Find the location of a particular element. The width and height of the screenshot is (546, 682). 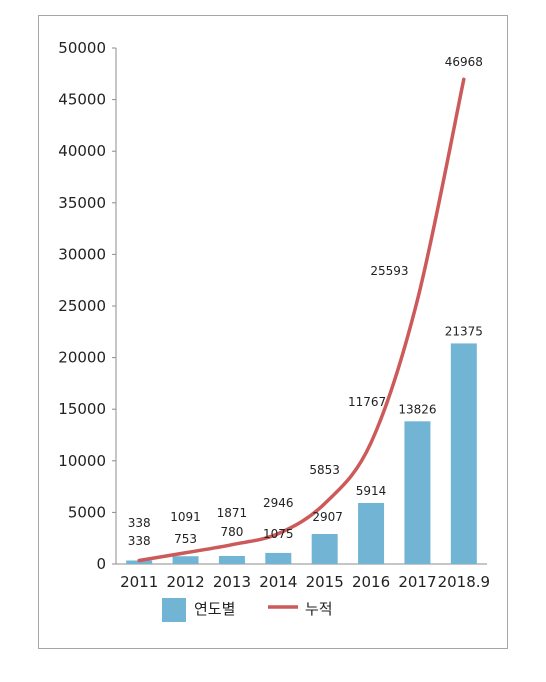

y-tick-label: 15000 is located at coordinates (82, 409).